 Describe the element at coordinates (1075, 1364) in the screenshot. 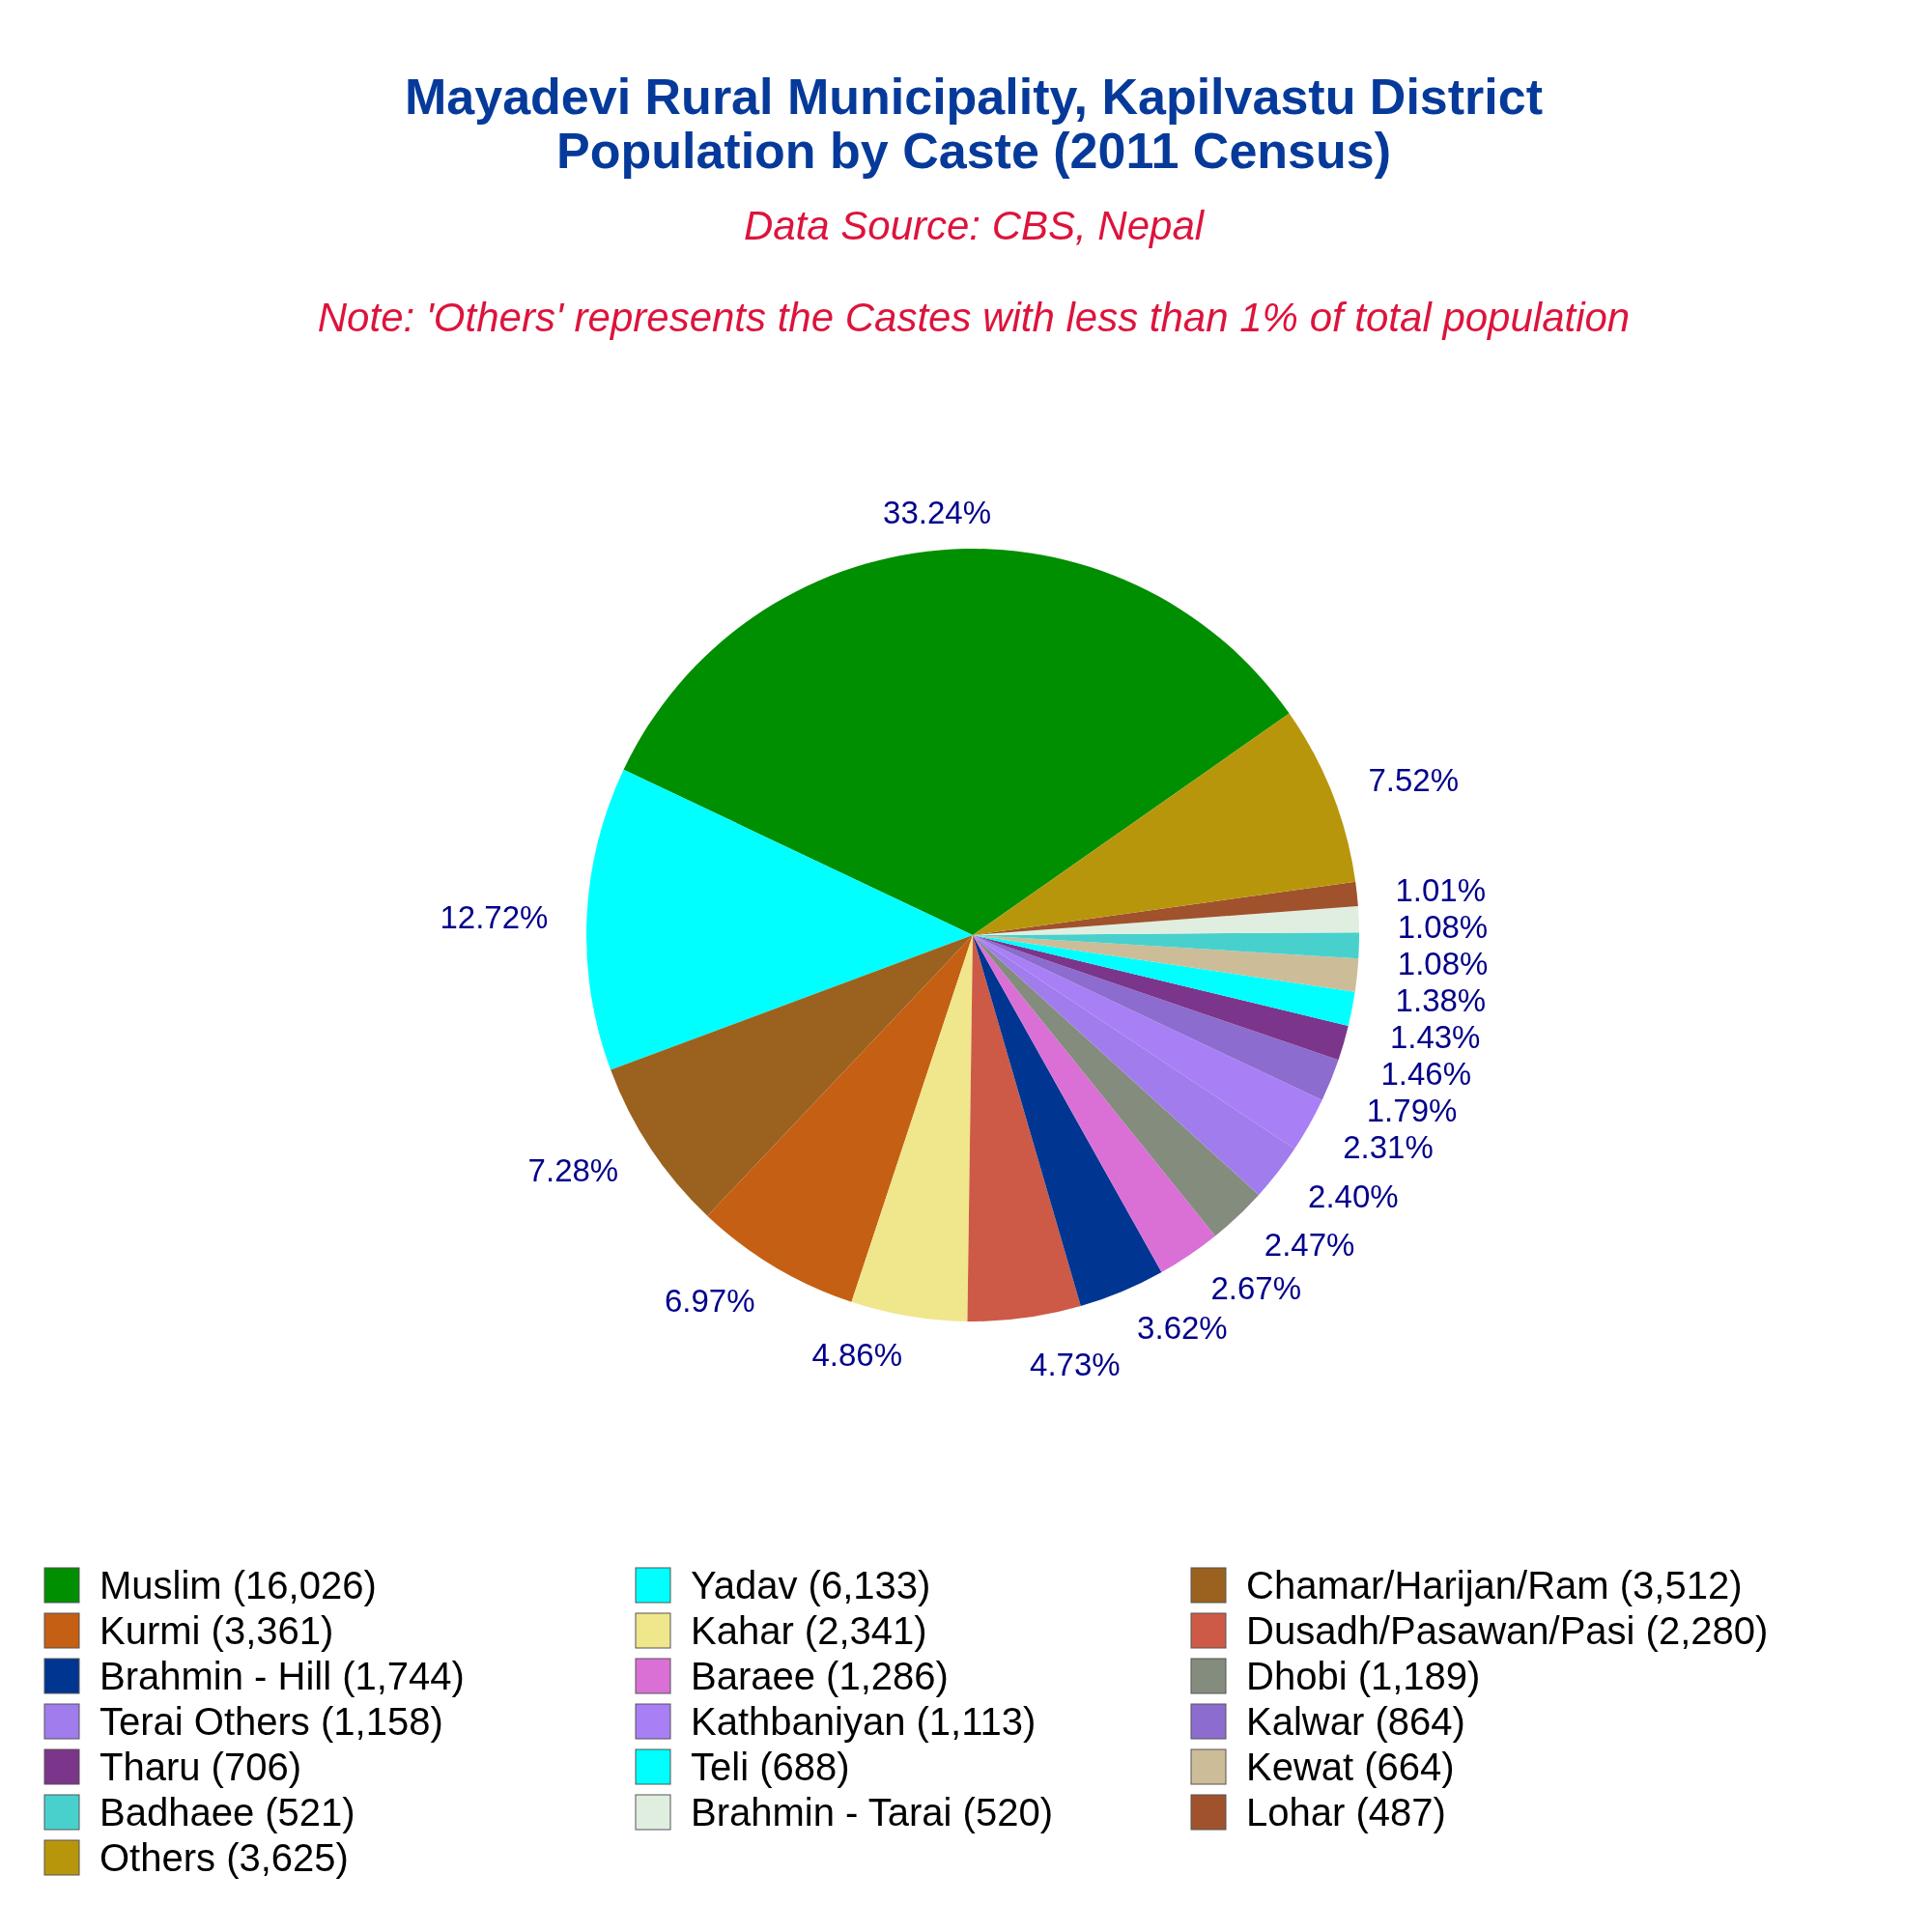

I see `data-label: 4.73%` at that location.